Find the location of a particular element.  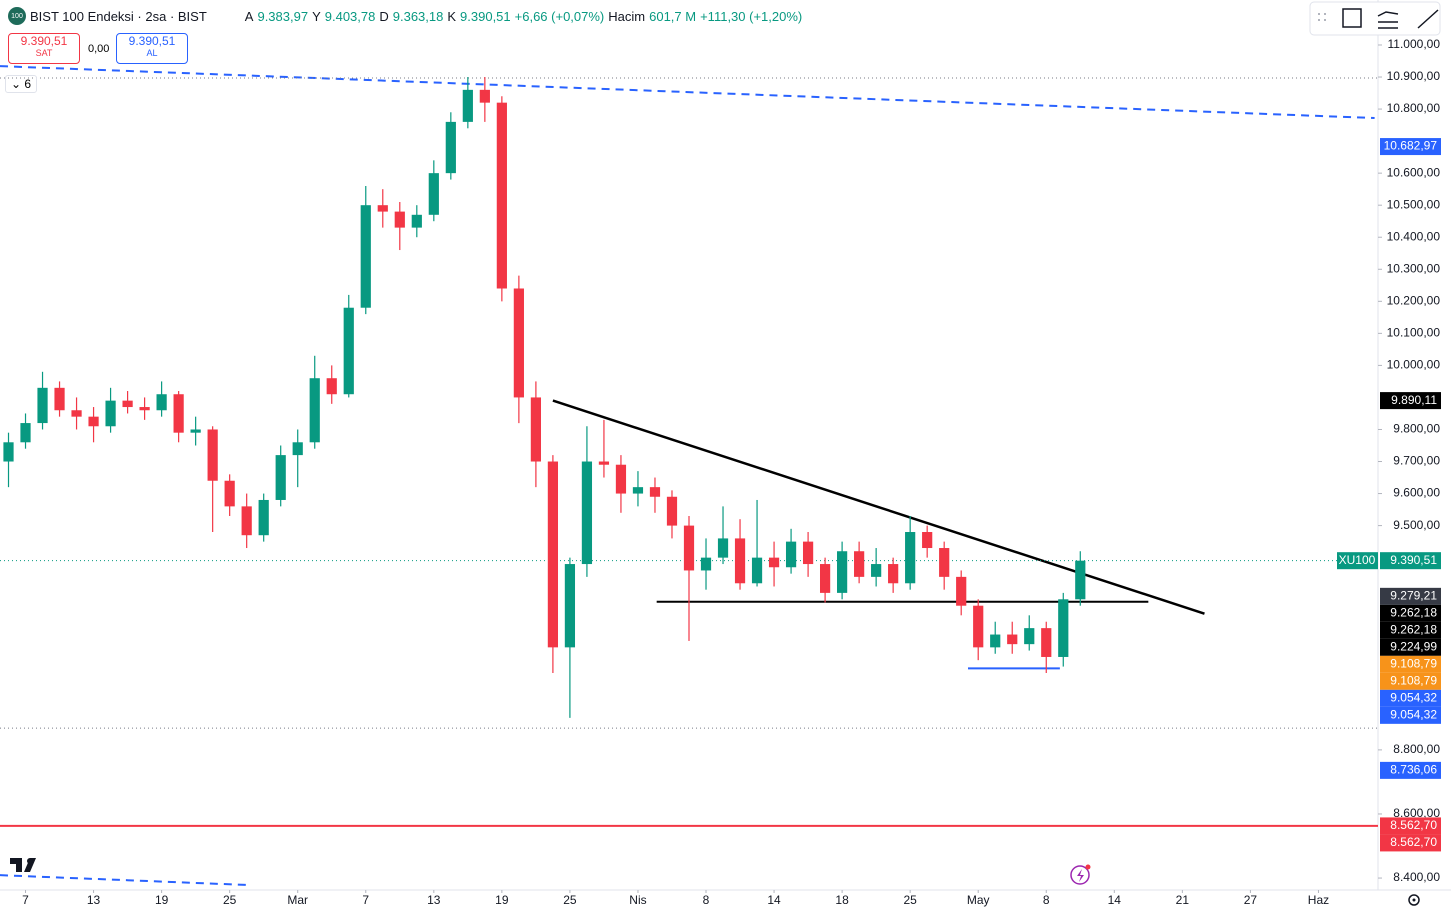

volume: 601,7 M is located at coordinates (673, 16).